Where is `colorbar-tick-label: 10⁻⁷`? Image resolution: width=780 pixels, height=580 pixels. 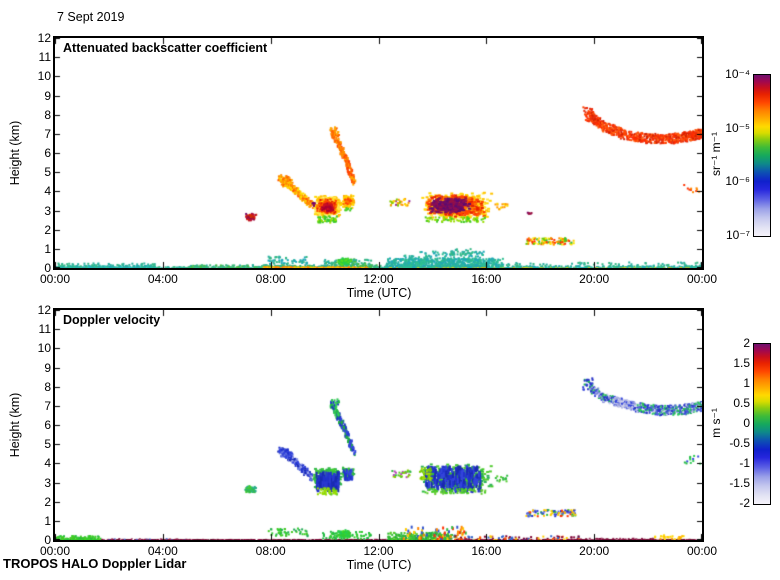 colorbar-tick-label: 10⁻⁷ is located at coordinates (737, 235).